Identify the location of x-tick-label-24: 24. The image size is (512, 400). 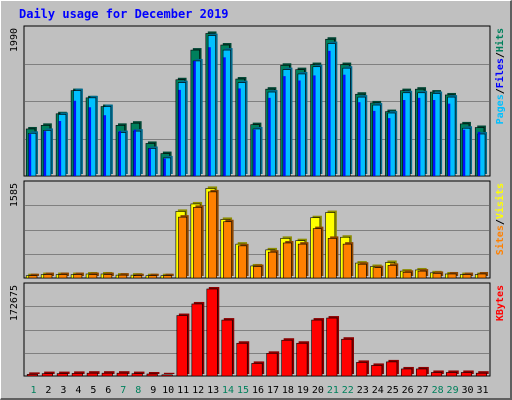
(378, 390).